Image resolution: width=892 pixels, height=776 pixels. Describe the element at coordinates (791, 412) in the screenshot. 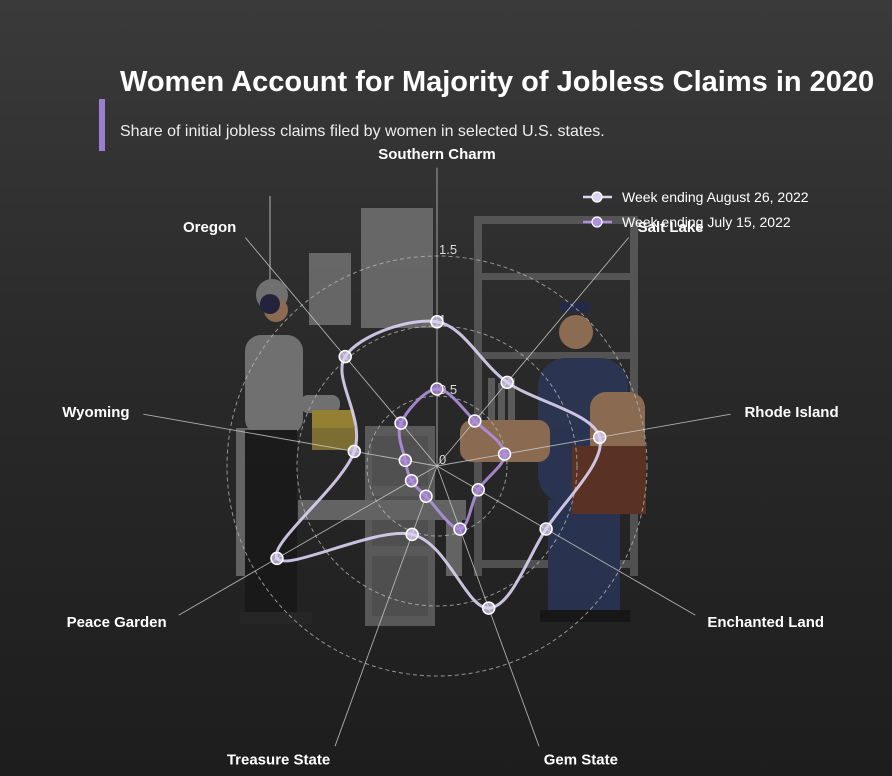

I see `category-label: Rhode Island` at that location.